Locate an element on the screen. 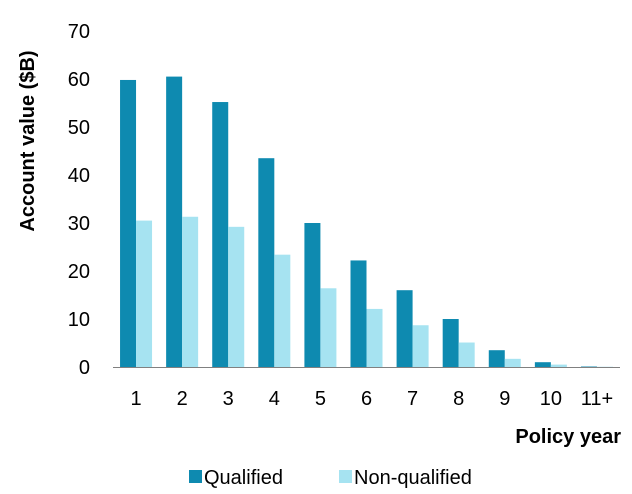 This screenshot has height=494, width=632. x-tick-label: 11+ is located at coordinates (597, 399).